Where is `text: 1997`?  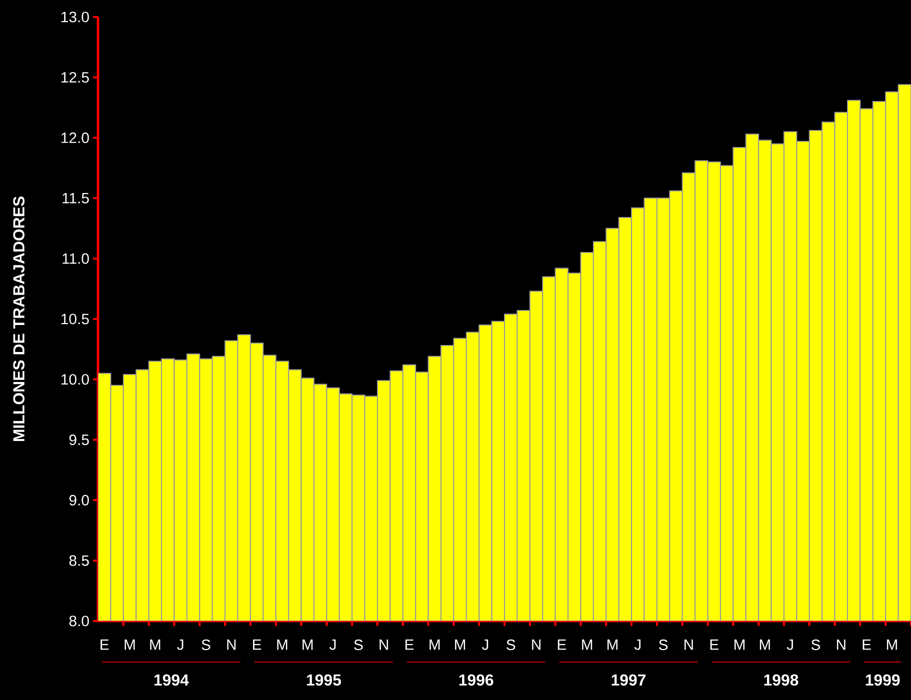 text: 1997 is located at coordinates (629, 680).